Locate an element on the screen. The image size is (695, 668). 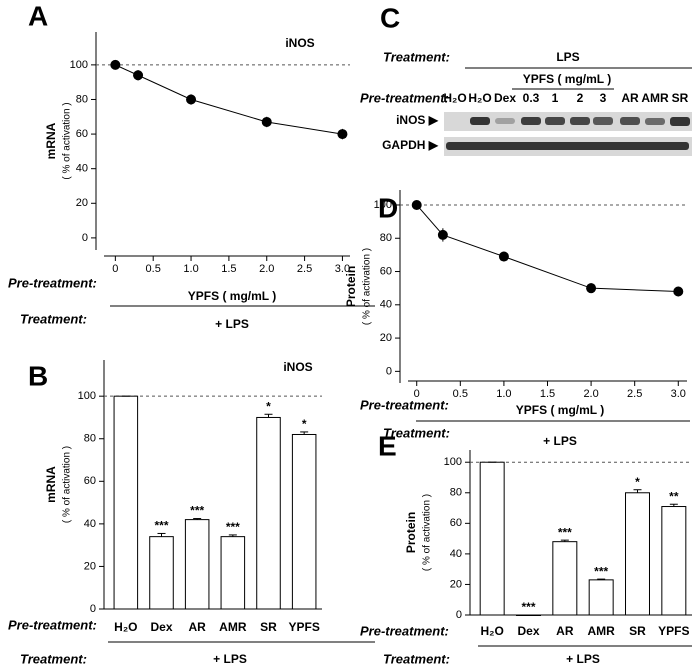
y-axis-label: mRNA is located at coordinates (51, 140).